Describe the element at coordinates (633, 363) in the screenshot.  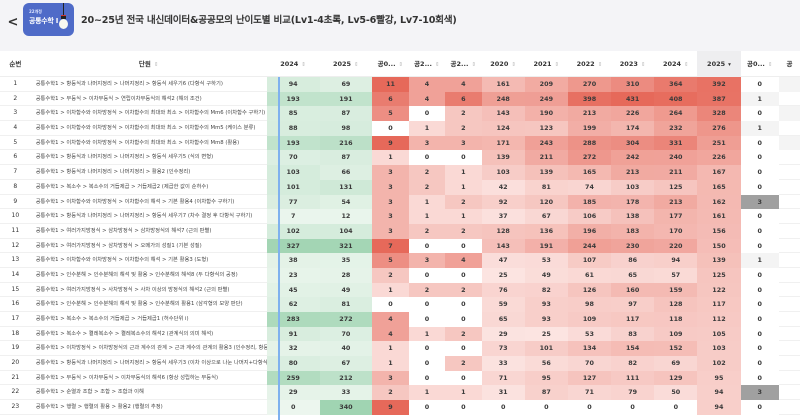
I see `cell-2023: 82` at that location.